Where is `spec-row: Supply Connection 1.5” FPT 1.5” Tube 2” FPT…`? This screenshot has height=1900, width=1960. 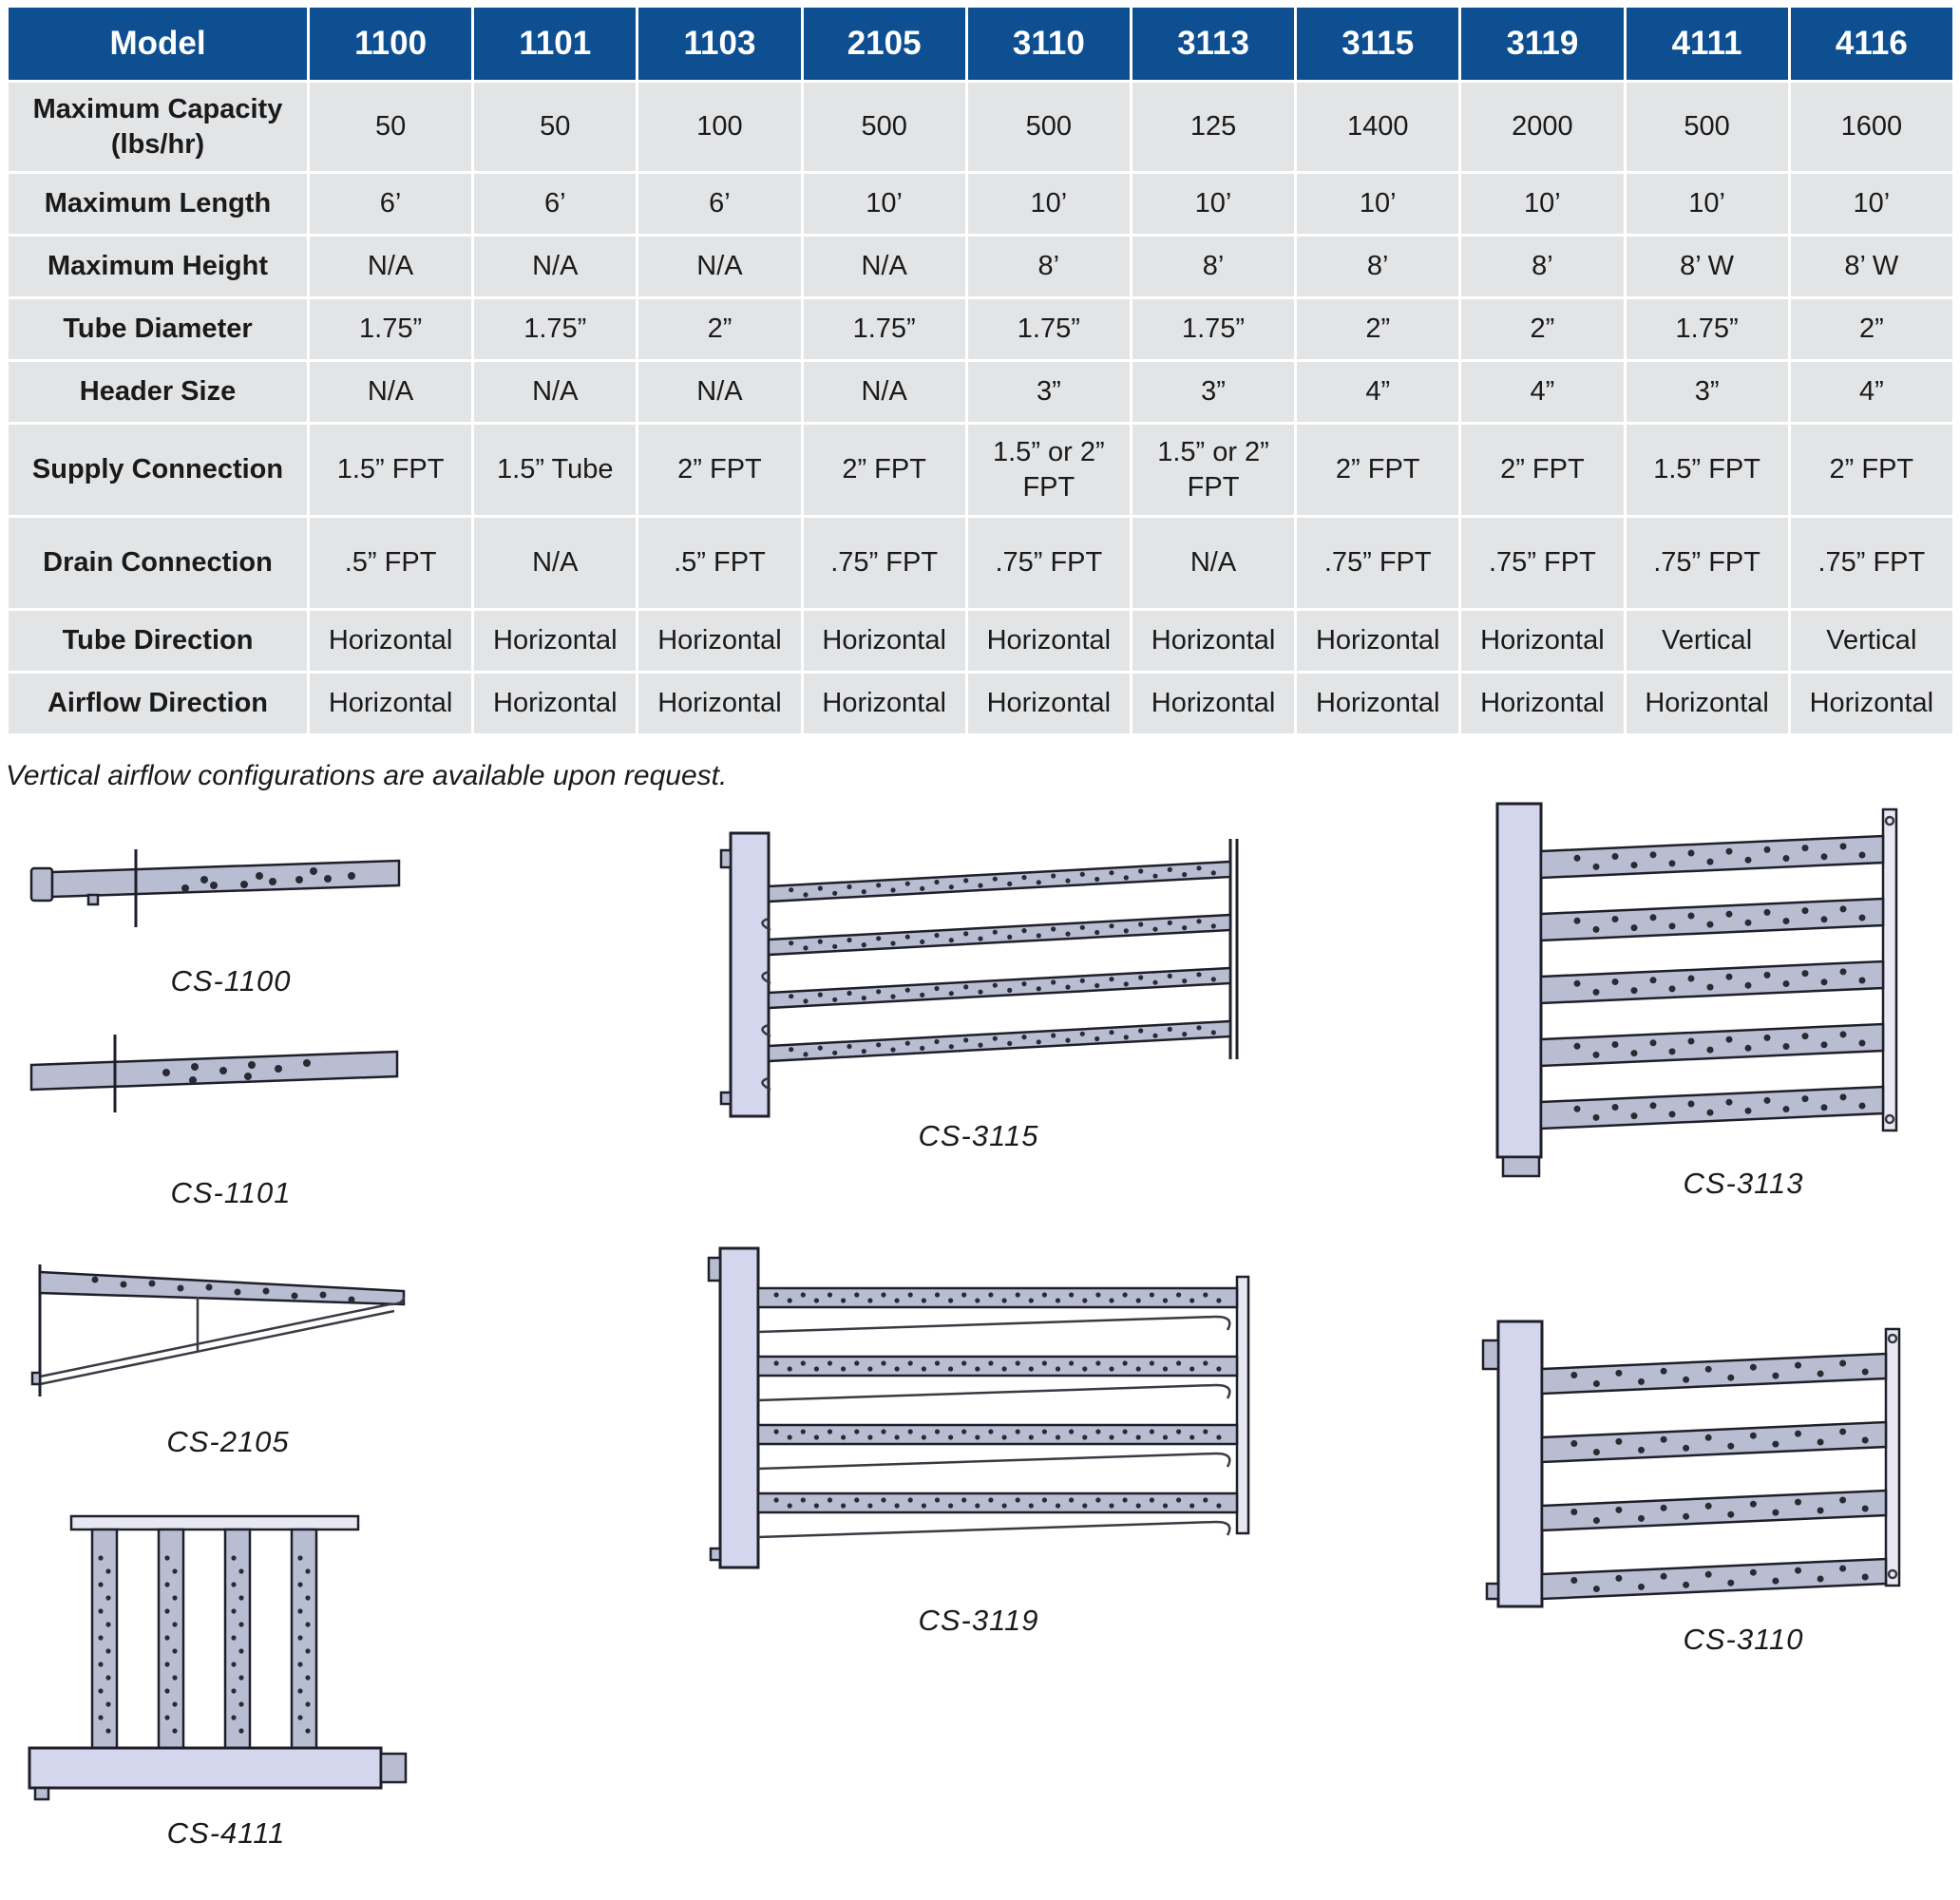 spec-row: Supply Connection 1.5” FPT 1.5” Tube 2” FPT… is located at coordinates (981, 470).